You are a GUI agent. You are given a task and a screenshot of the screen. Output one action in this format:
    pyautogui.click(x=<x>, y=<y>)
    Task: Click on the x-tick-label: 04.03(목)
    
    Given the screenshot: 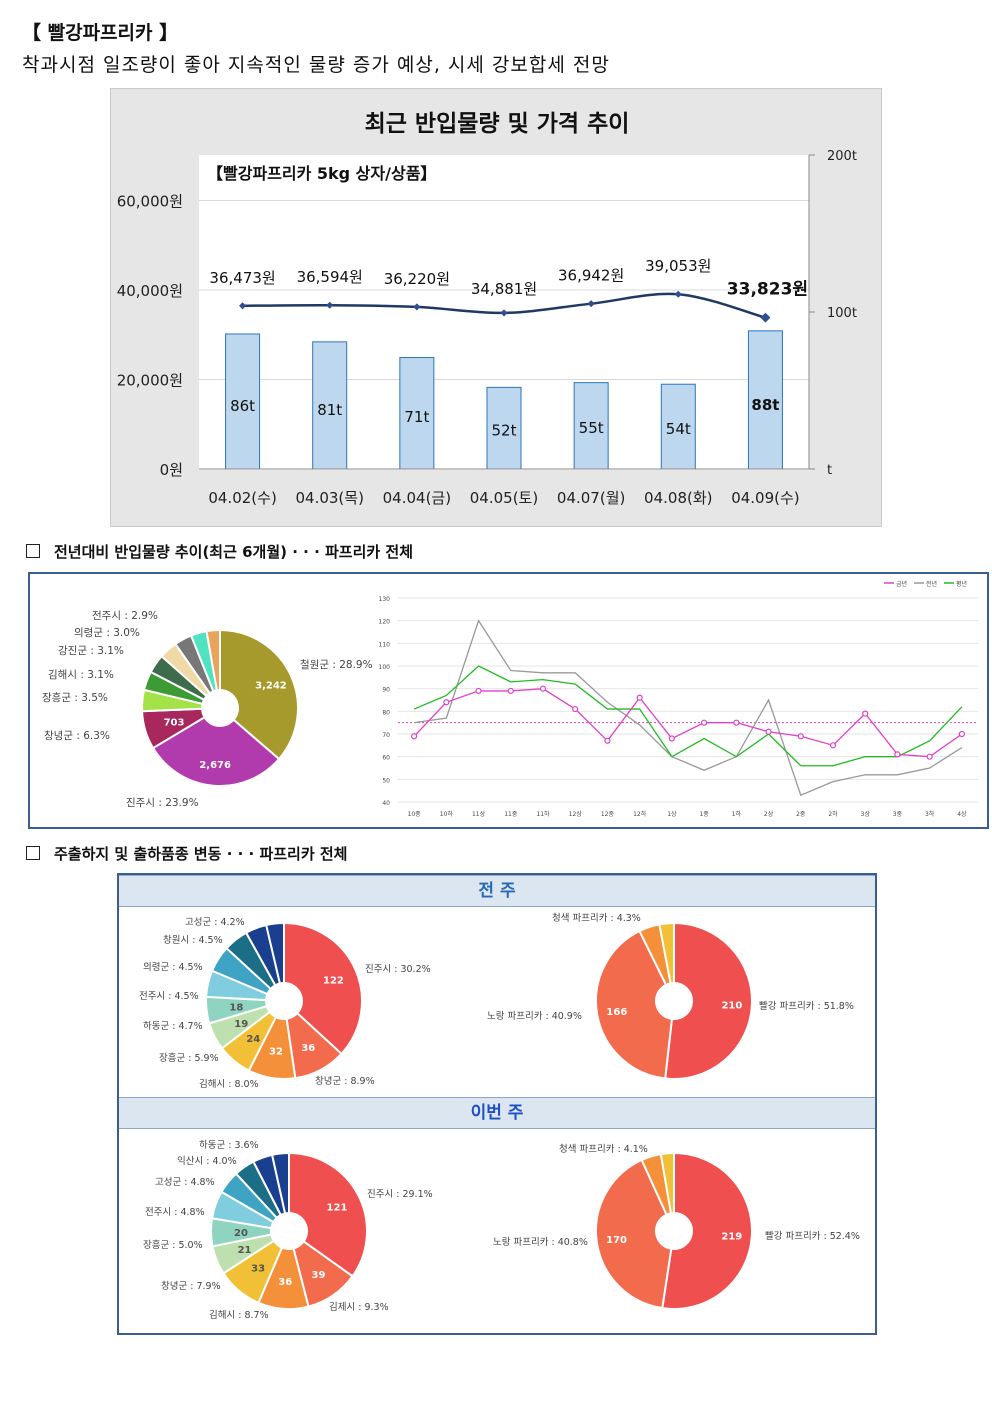 What is the action you would take?
    pyautogui.click(x=329, y=498)
    